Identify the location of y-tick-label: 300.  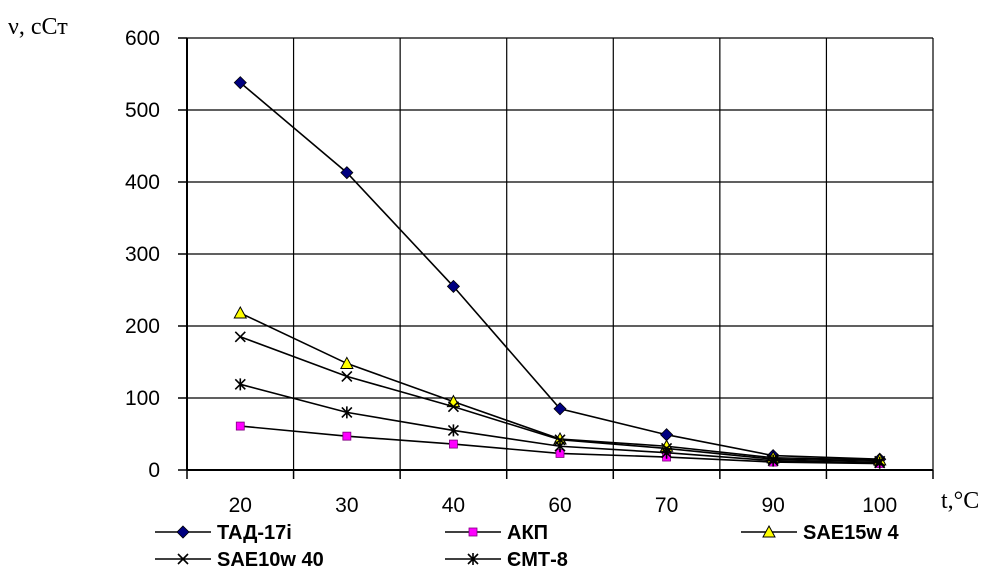
(142, 254).